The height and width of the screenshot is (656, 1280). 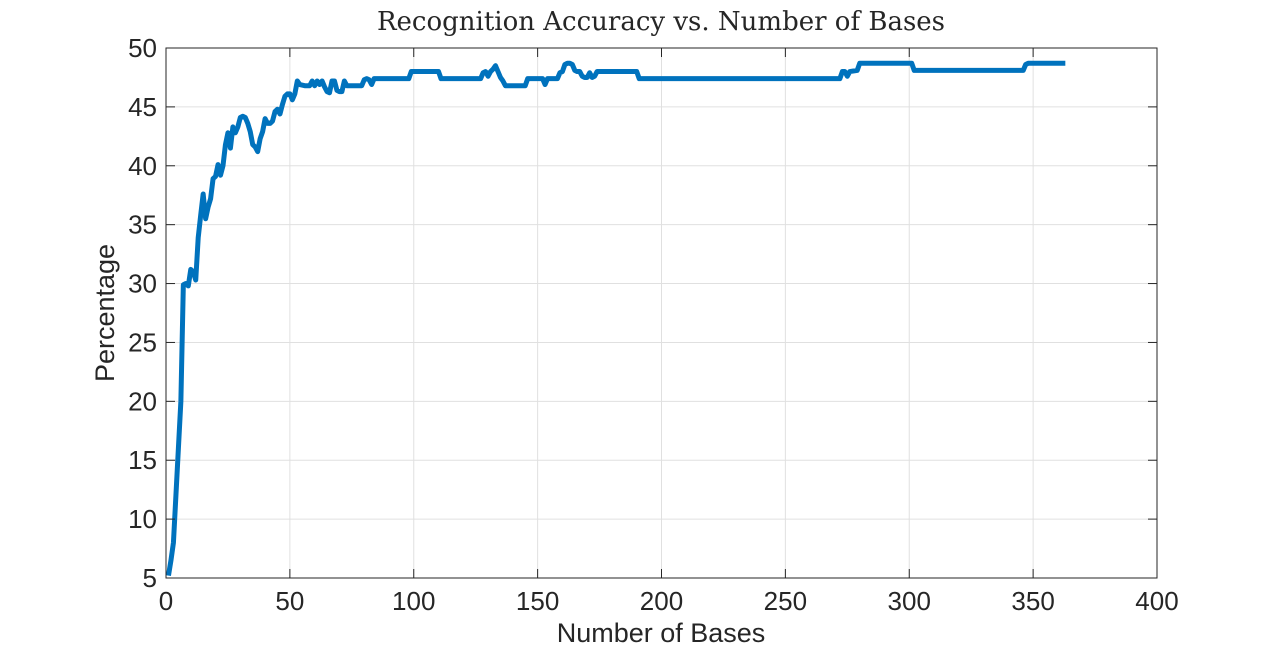 What do you see at coordinates (537, 601) in the screenshot?
I see `x-tick-label: 150` at bounding box center [537, 601].